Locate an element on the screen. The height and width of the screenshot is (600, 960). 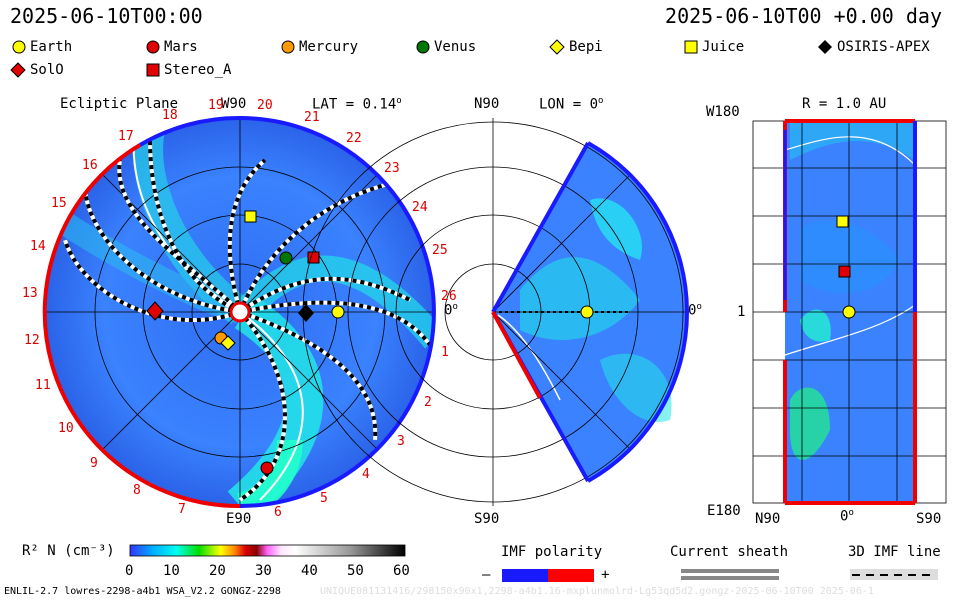
carr-label: 26 is located at coordinates (449, 296).